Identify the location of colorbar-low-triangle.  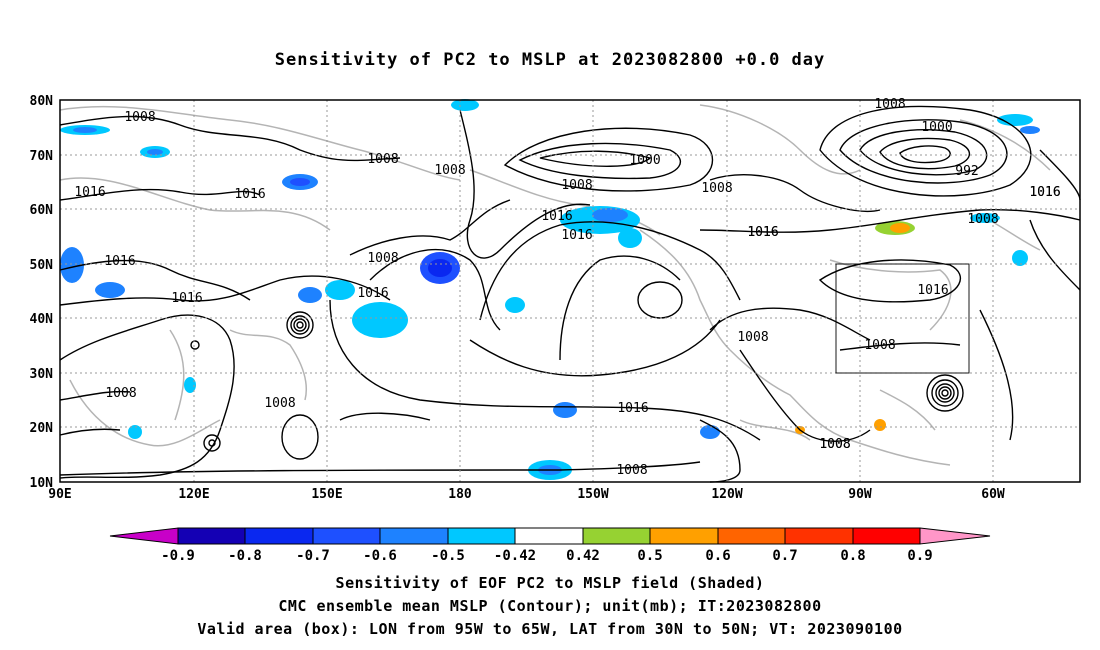
(144, 536).